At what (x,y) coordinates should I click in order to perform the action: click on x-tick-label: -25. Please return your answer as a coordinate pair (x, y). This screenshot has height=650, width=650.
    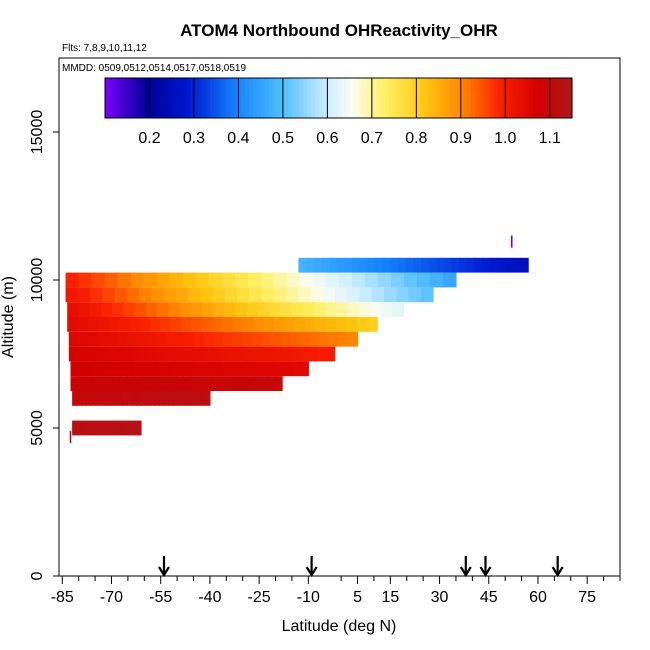
    Looking at the image, I should click on (259, 597).